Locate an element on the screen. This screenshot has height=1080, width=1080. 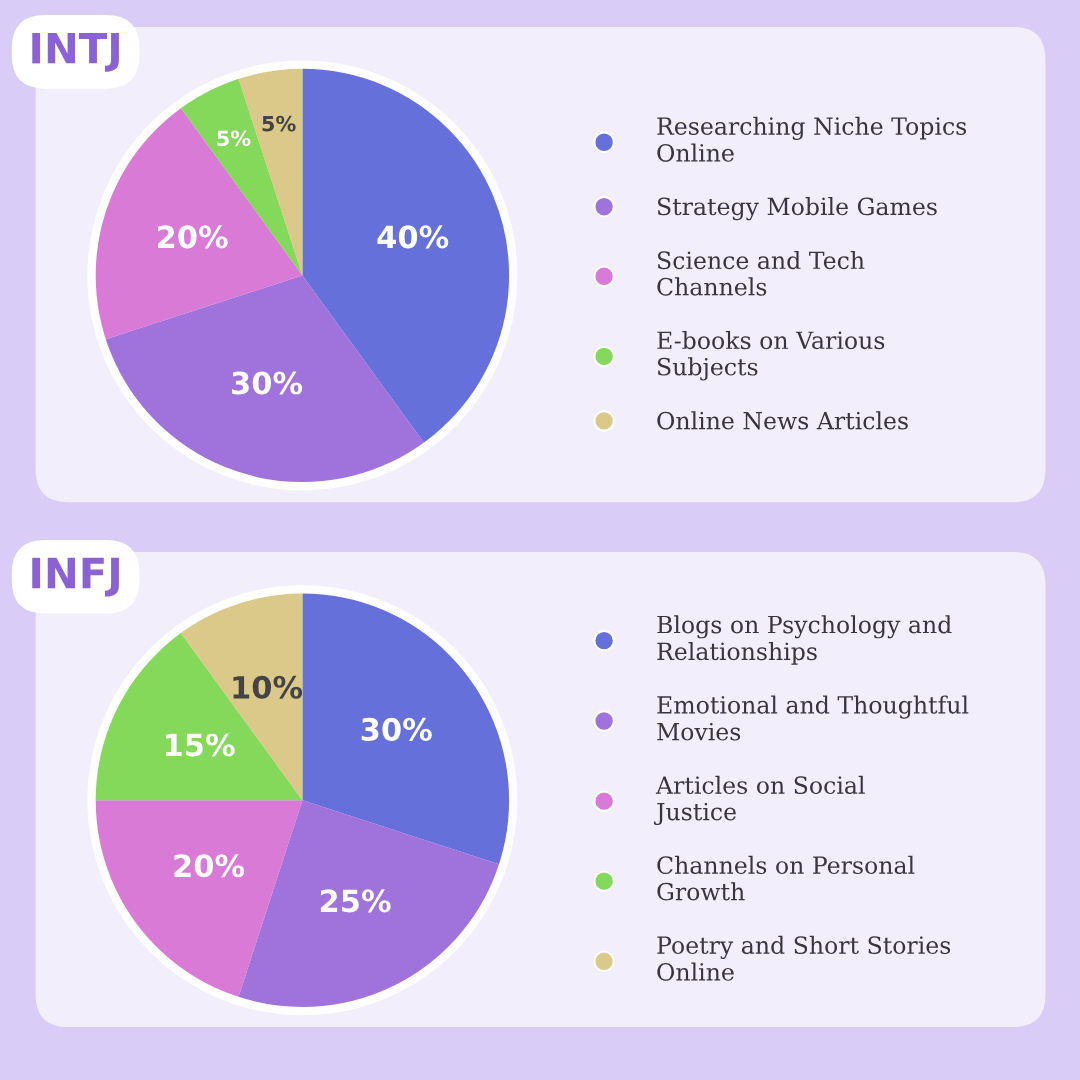
legend-label: Channels on Personal Growth is located at coordinates (786, 878).